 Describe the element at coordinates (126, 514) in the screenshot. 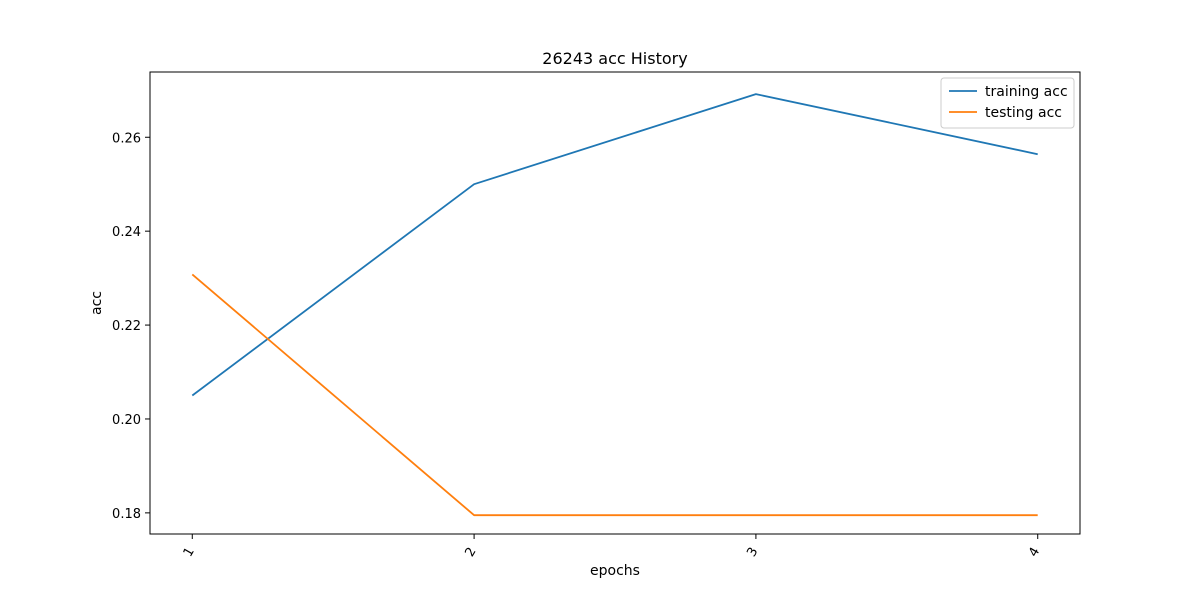

I see `y-tick-label: 0.18` at that location.